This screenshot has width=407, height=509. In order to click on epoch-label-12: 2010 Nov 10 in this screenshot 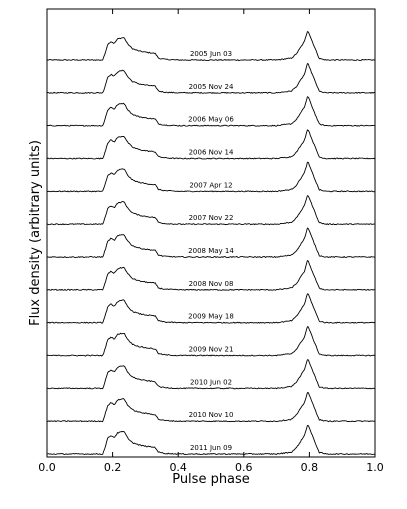, I will do `click(211, 415)`.